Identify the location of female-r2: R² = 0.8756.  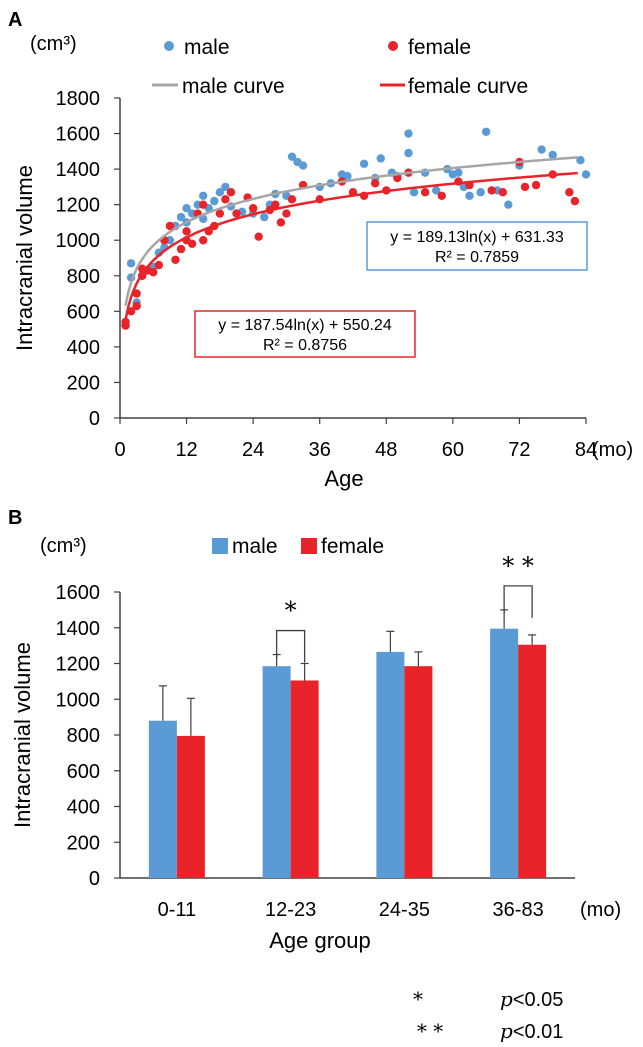
(305, 345).